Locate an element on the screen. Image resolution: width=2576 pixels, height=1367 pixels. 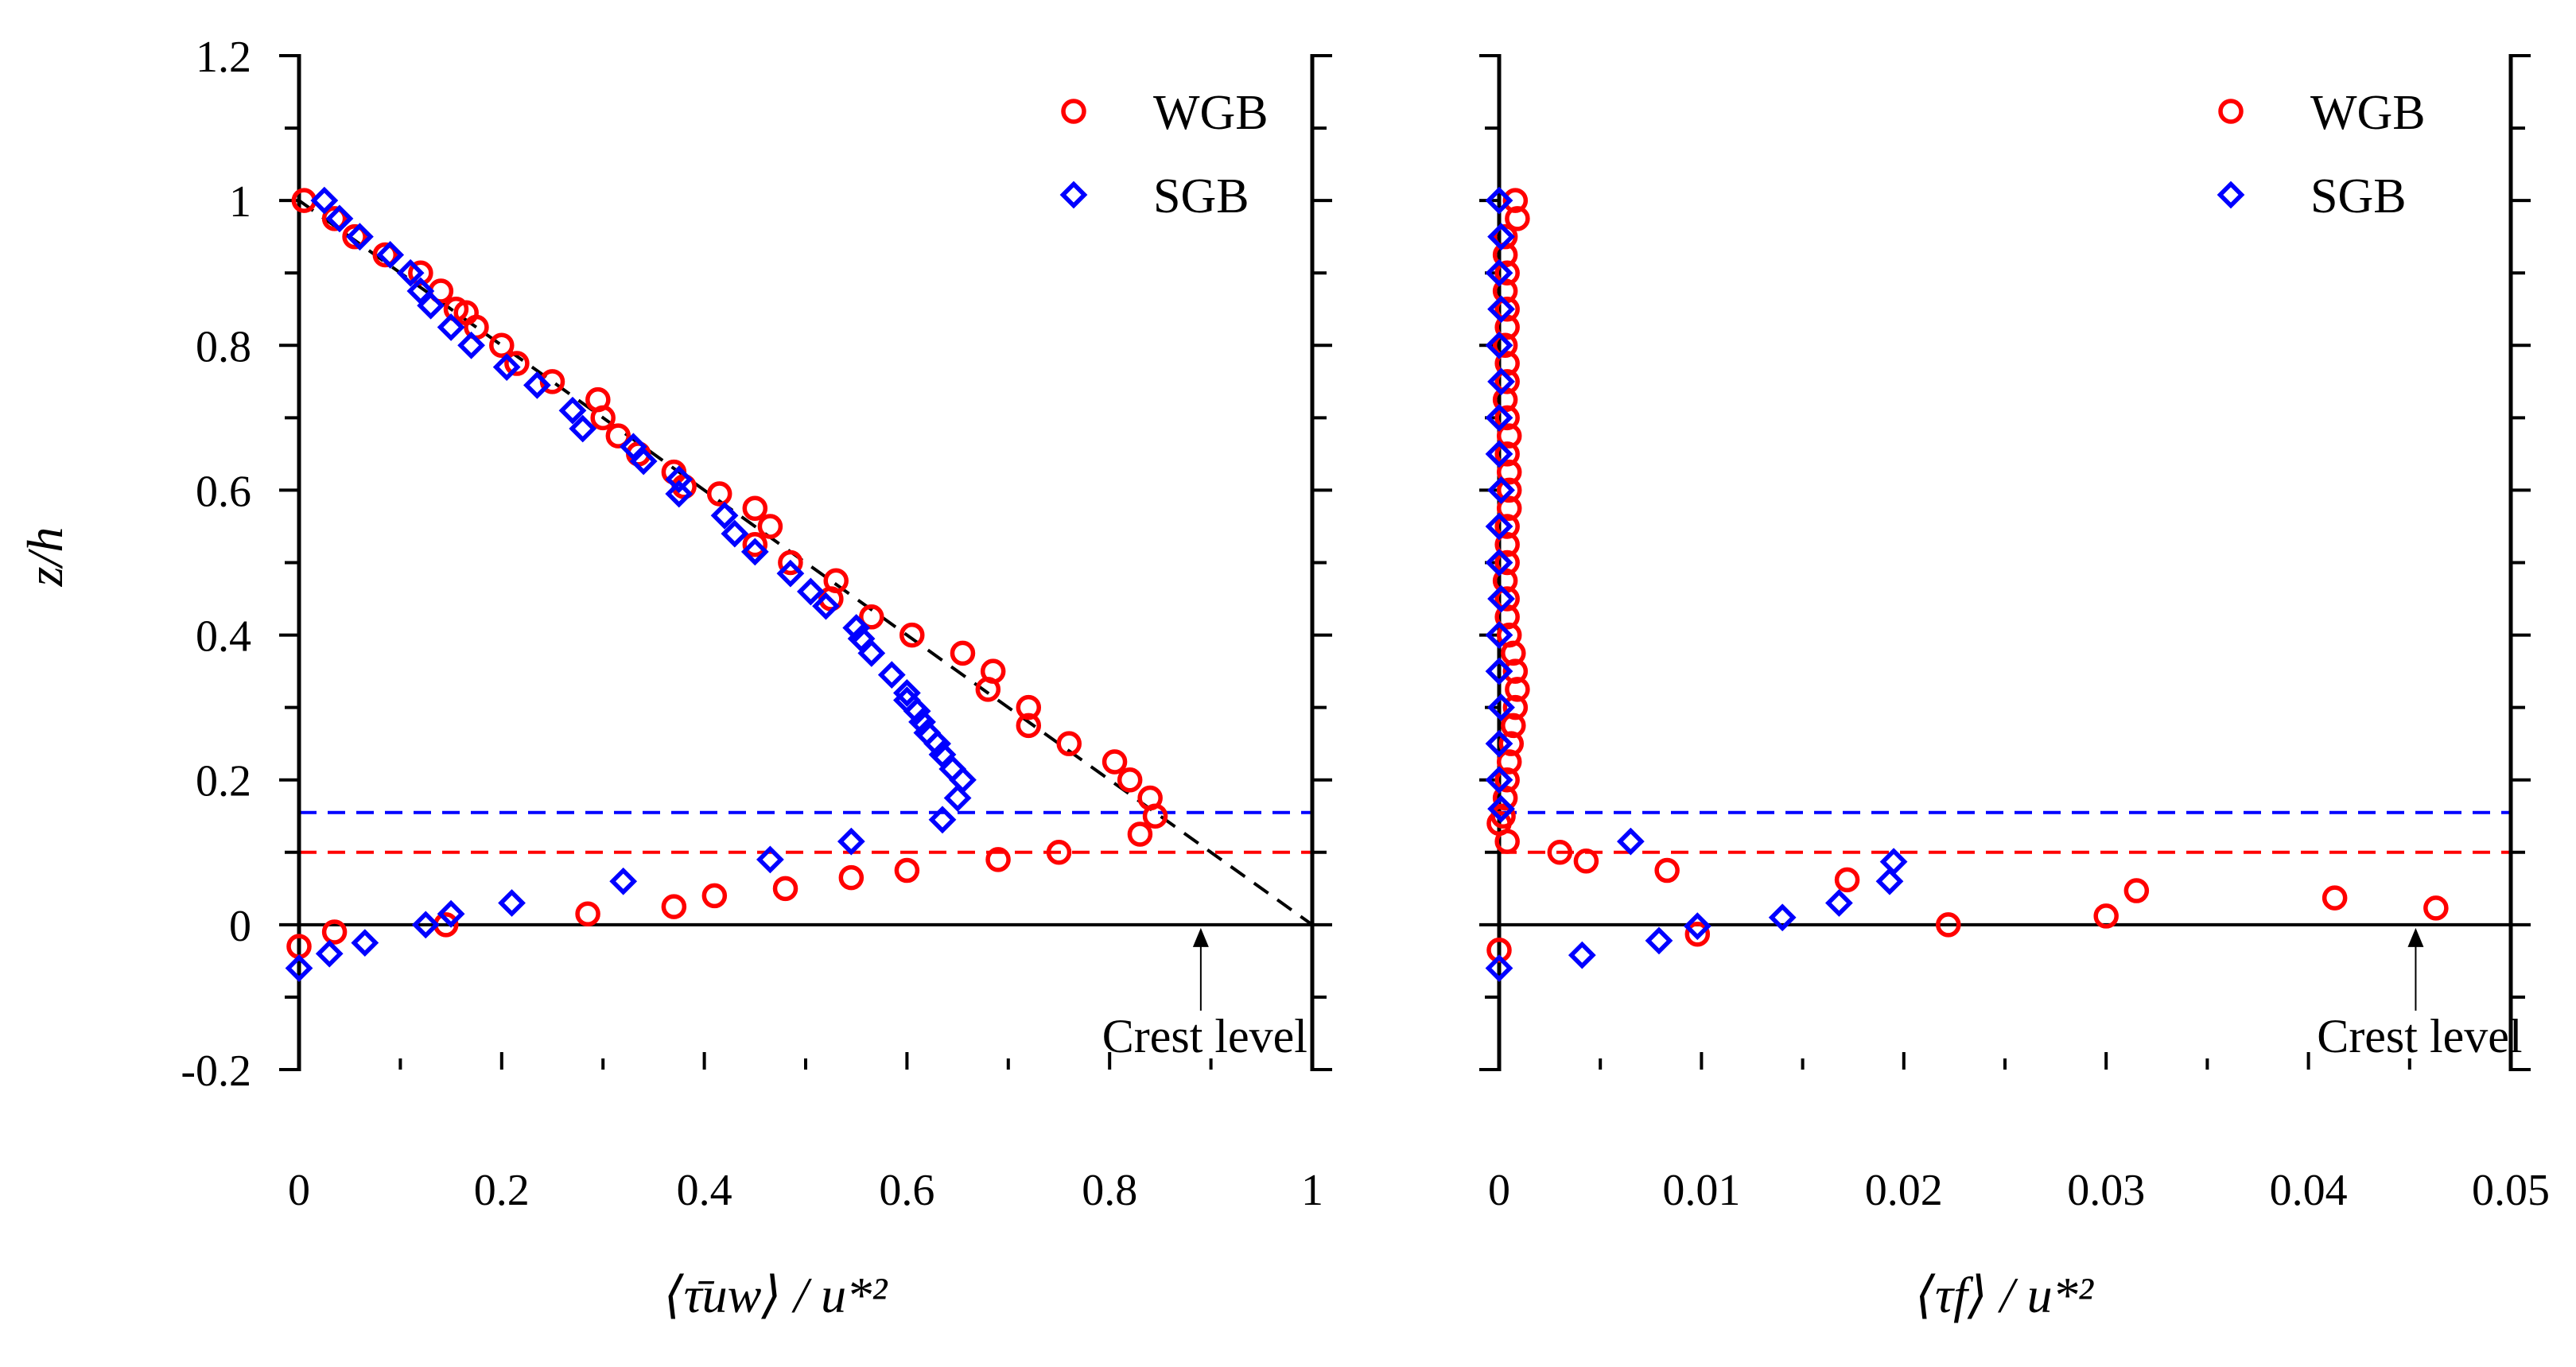
y-axis-title: z/h is located at coordinates (45, 557).